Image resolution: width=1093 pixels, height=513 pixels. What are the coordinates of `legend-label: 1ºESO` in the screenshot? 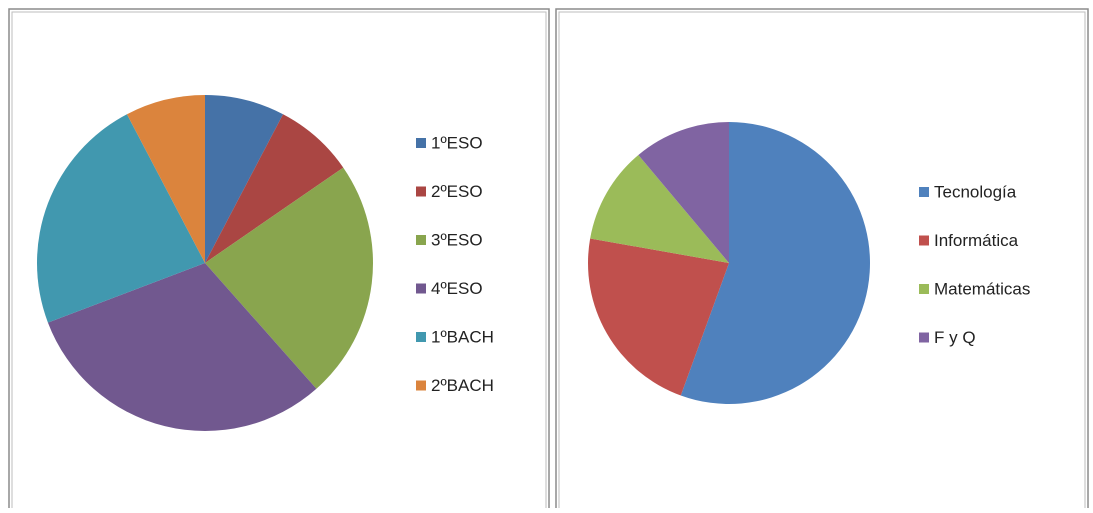 It's located at (457, 142).